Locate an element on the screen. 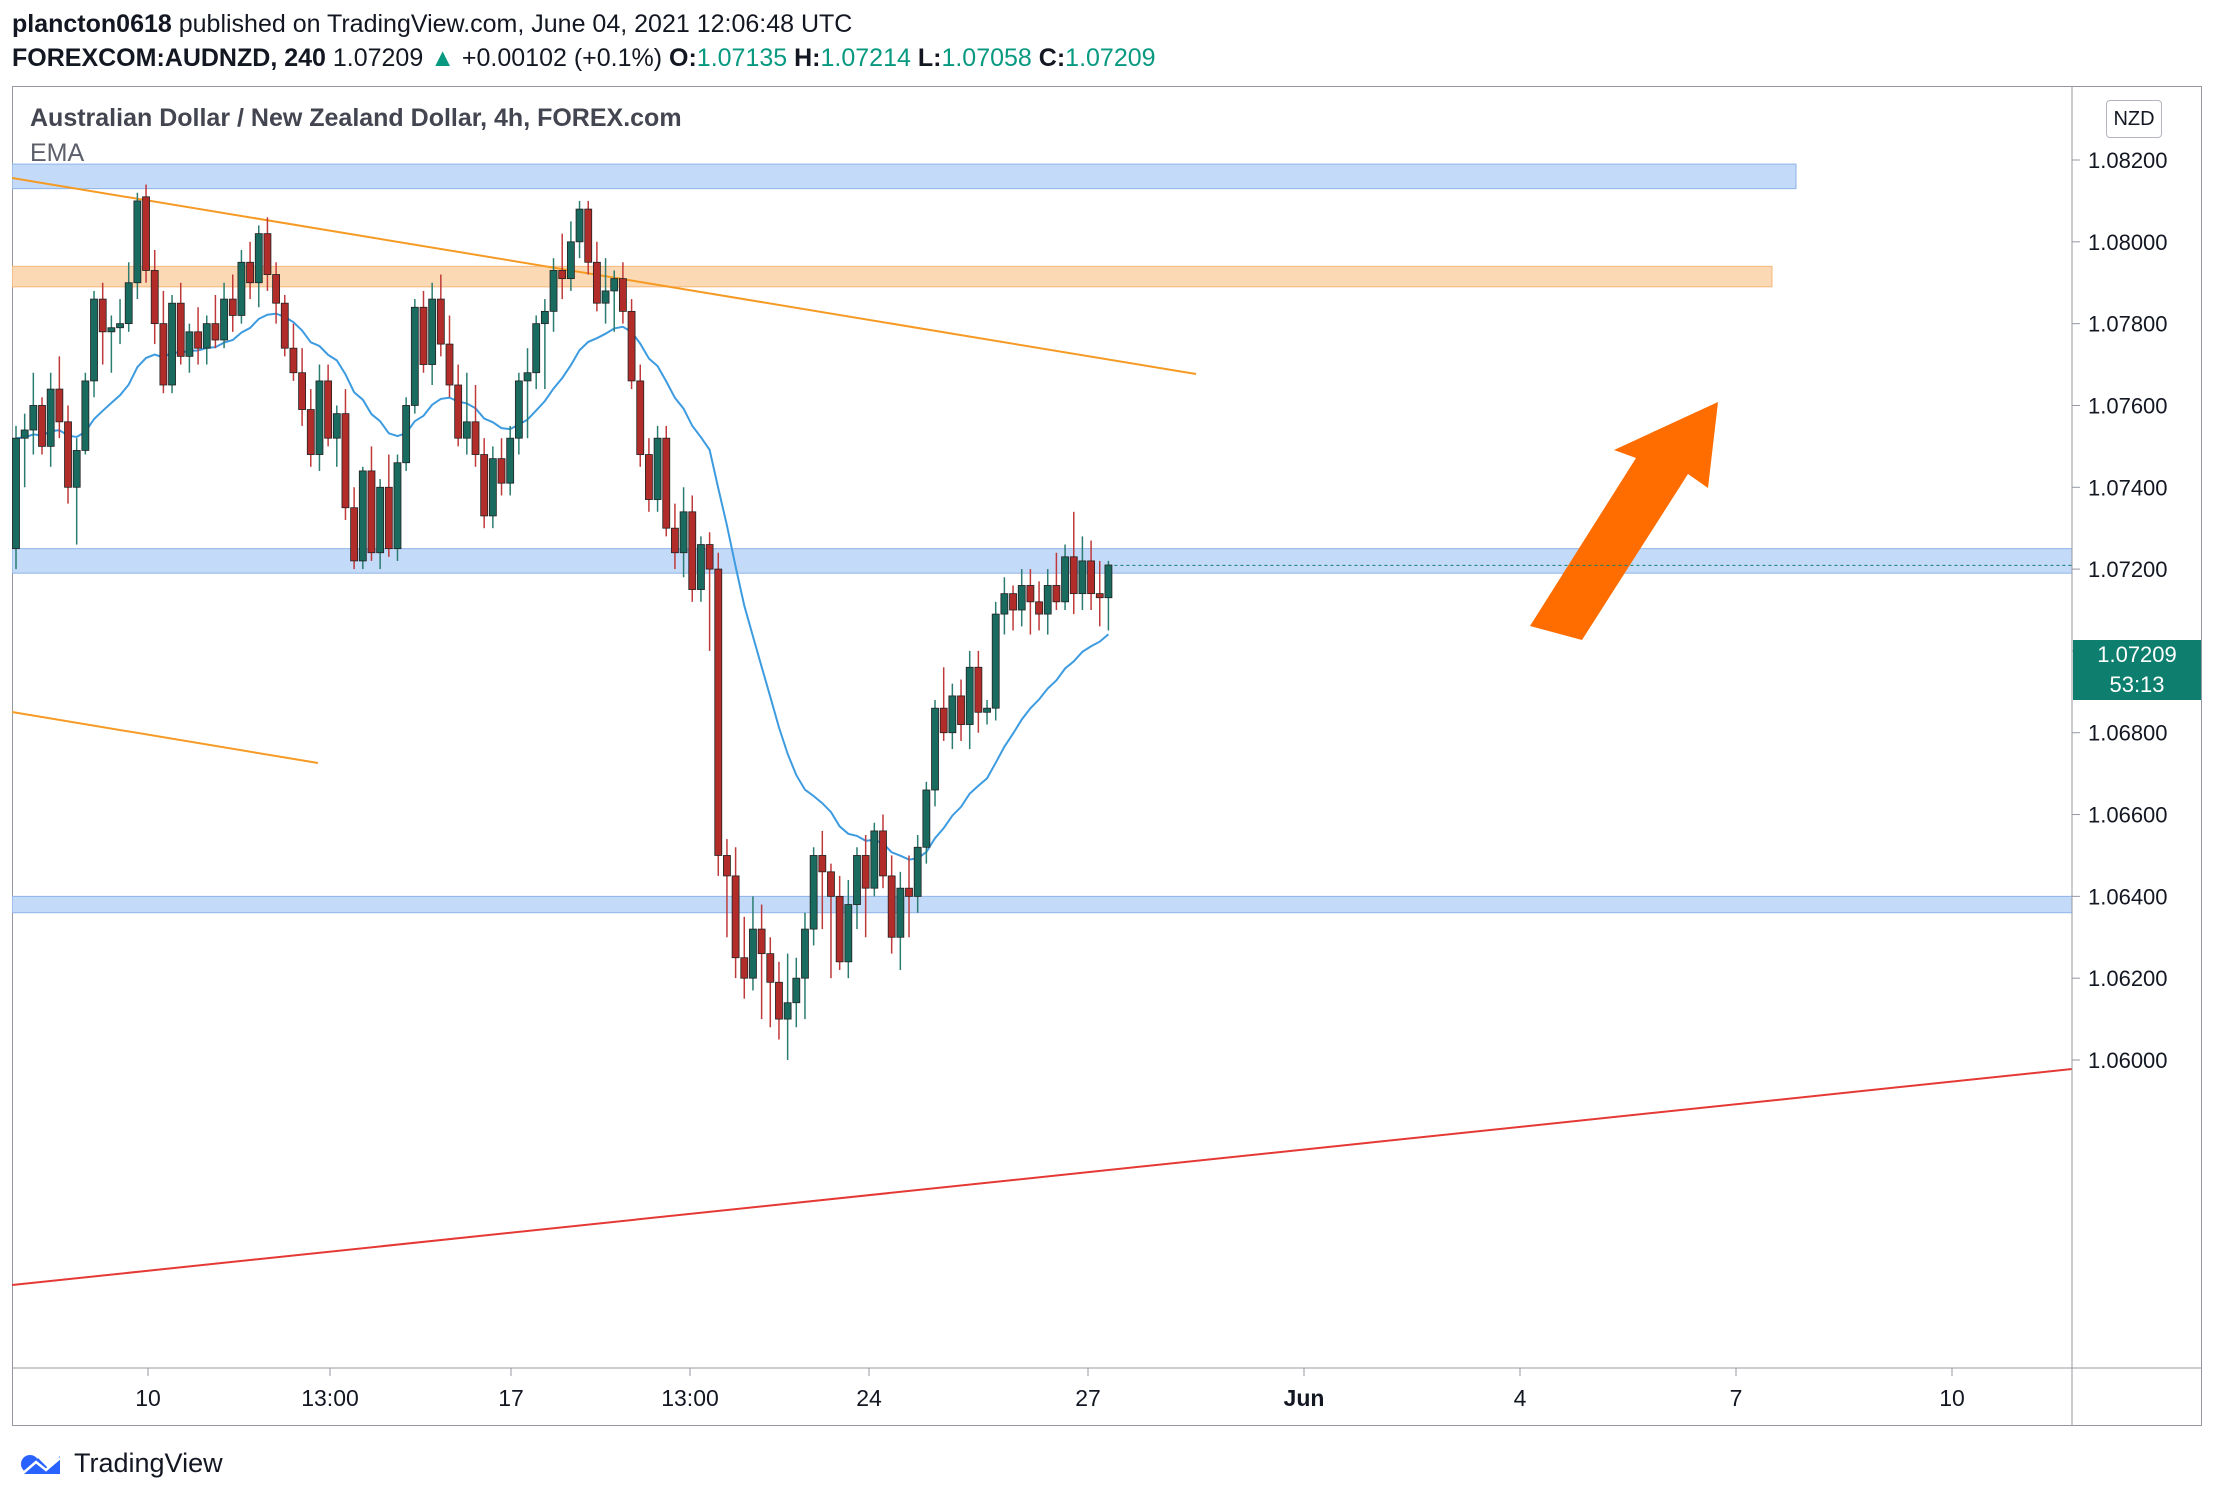  high-label: H: is located at coordinates (807, 58).